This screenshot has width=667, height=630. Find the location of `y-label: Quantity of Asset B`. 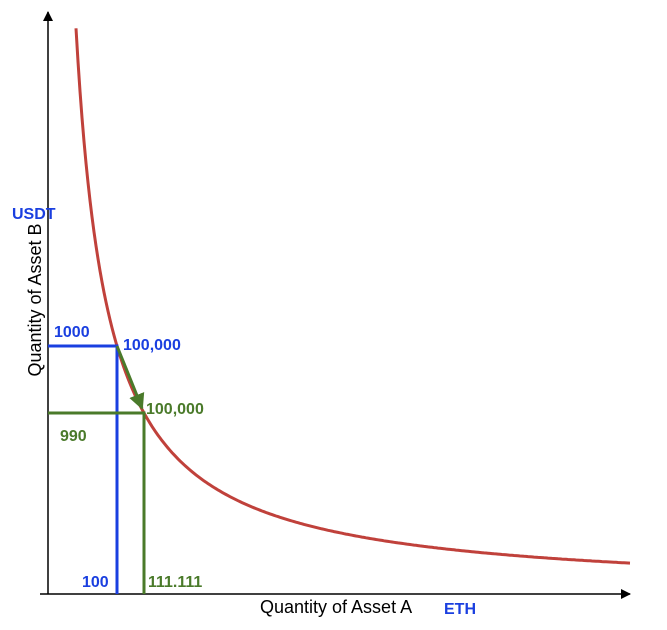

y-label: Quantity of Asset B is located at coordinates (35, 299).